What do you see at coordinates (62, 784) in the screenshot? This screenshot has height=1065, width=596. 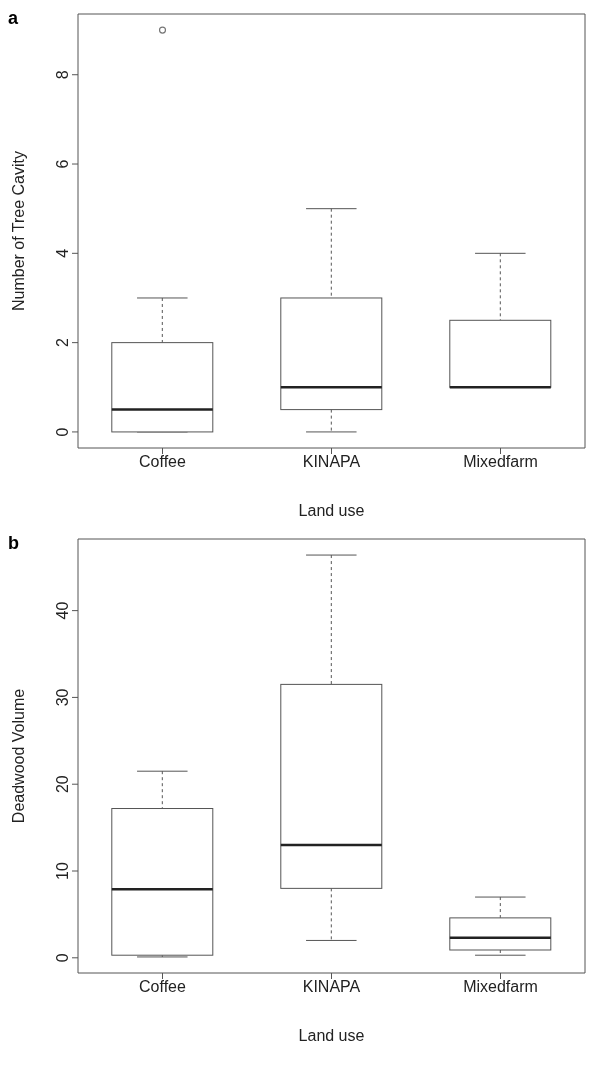 I see `y-tick-label: 20` at bounding box center [62, 784].